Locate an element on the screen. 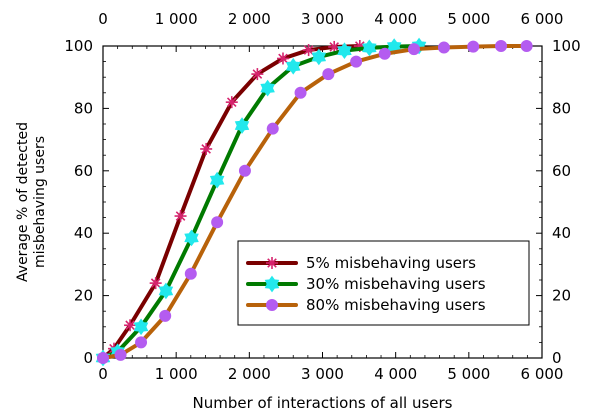 This screenshot has height=414, width=605. x-top-tick-label: 4 000 is located at coordinates (395, 19).